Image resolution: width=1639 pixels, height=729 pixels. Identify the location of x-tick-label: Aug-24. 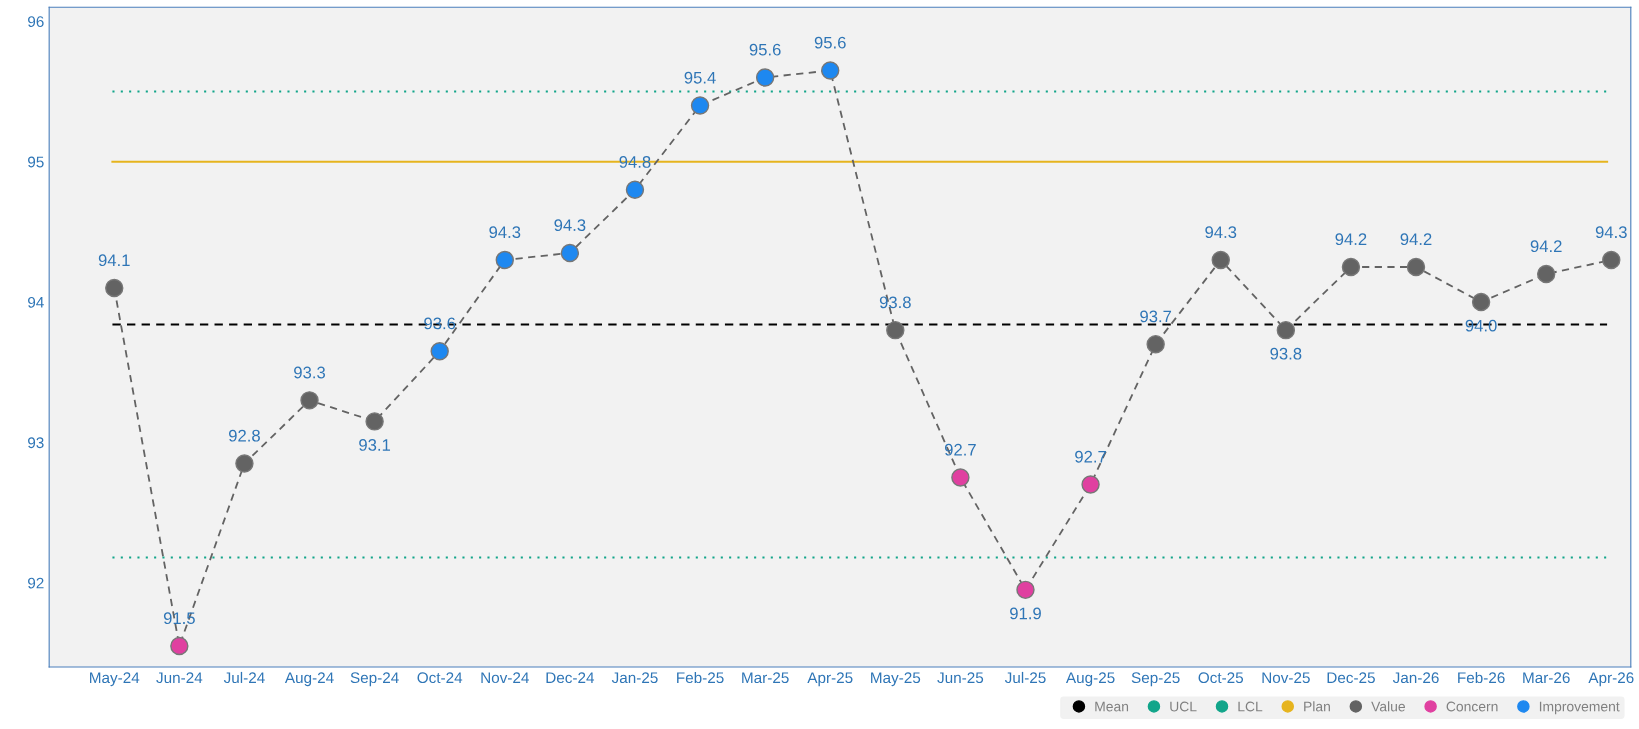
(309, 679).